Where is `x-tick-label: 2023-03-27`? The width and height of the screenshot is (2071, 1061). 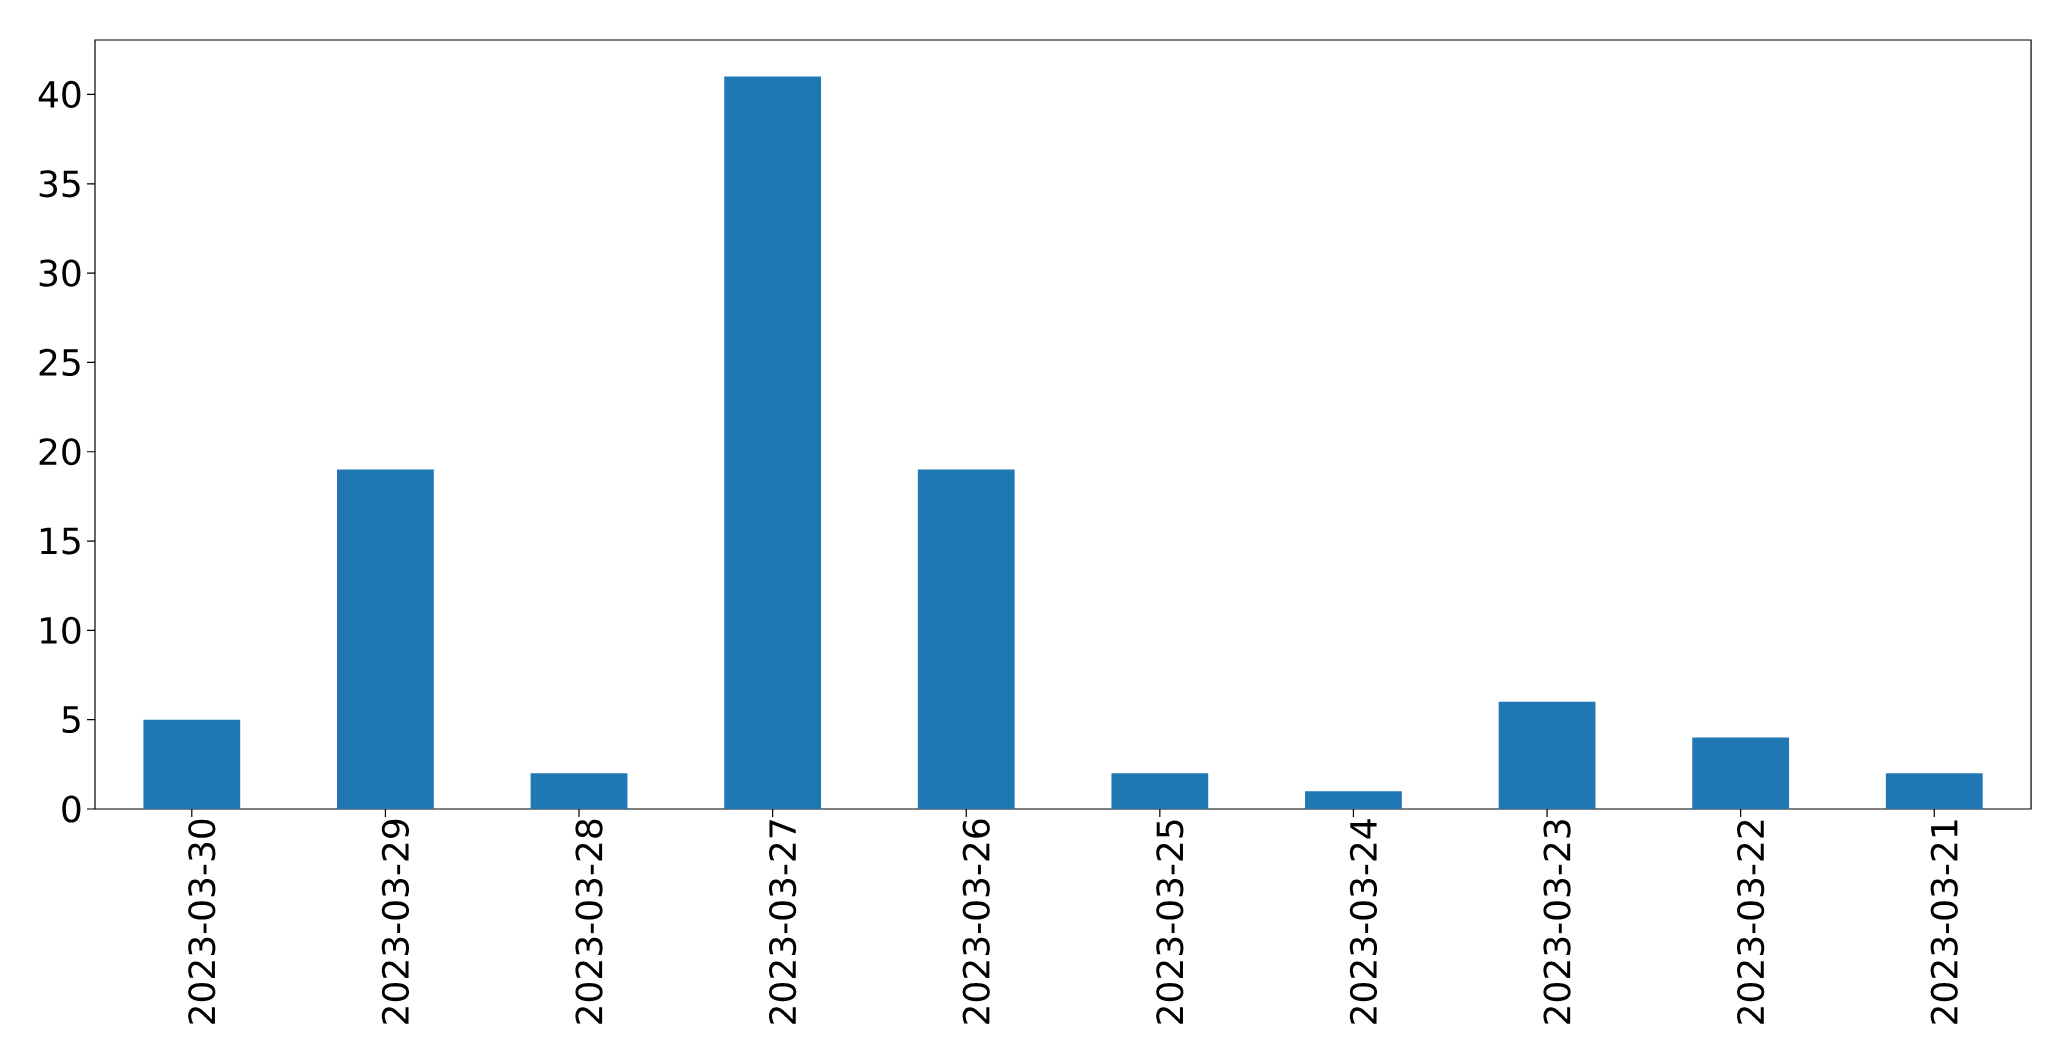
x-tick-label: 2023-03-27 is located at coordinates (783, 922).